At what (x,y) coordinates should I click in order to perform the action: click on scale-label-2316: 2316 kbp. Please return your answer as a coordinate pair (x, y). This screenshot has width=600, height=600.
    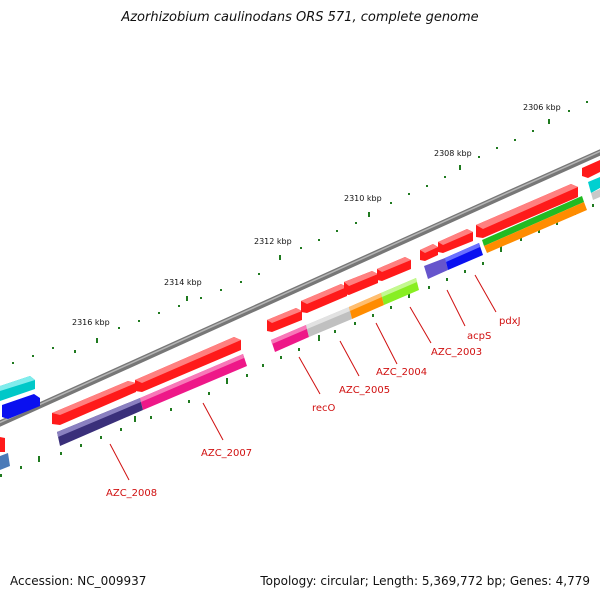
    Looking at the image, I should click on (91, 322).